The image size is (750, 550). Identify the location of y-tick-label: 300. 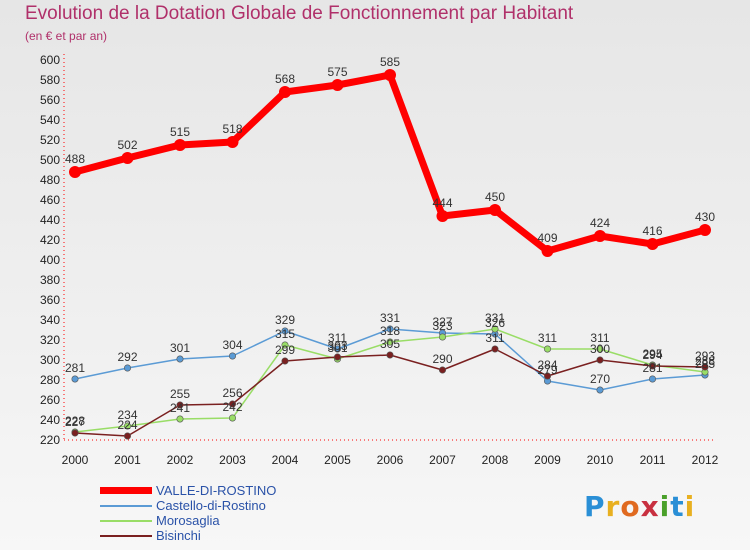
(50, 360).